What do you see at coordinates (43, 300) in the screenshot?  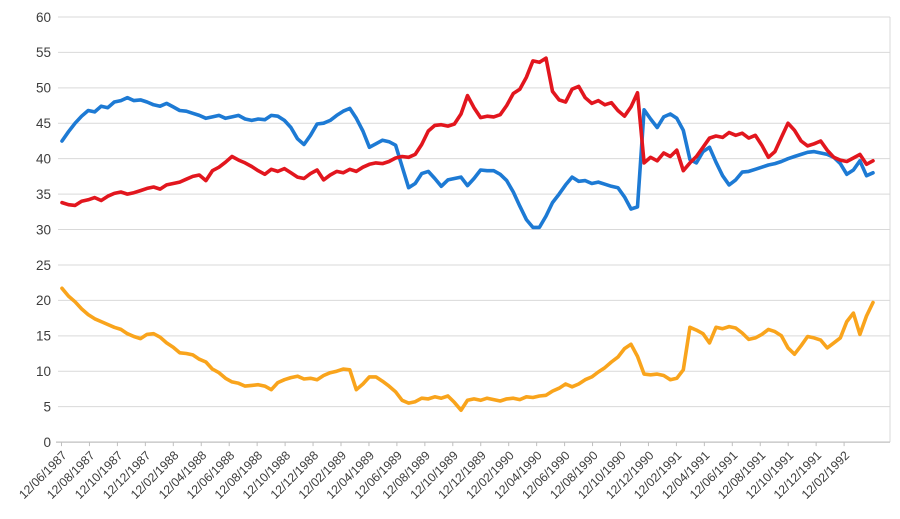 I see `y-tick-label-20: 20` at bounding box center [43, 300].